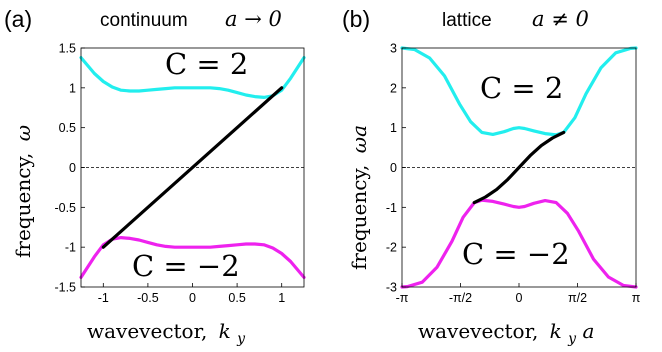  I want to click on panel-a-title: continuum, so click(144, 20).